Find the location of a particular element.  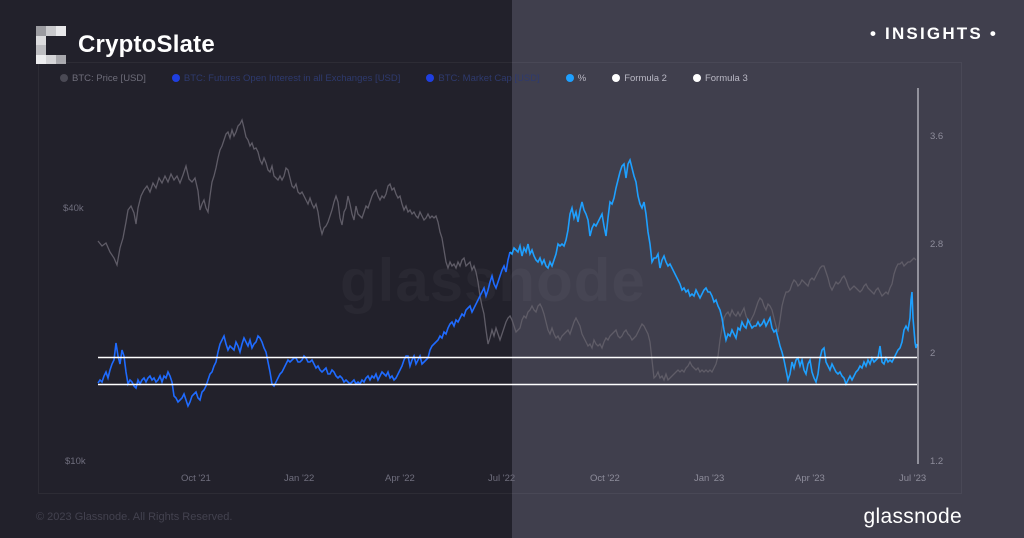

right-axis-tick: 3.6 is located at coordinates (937, 136).